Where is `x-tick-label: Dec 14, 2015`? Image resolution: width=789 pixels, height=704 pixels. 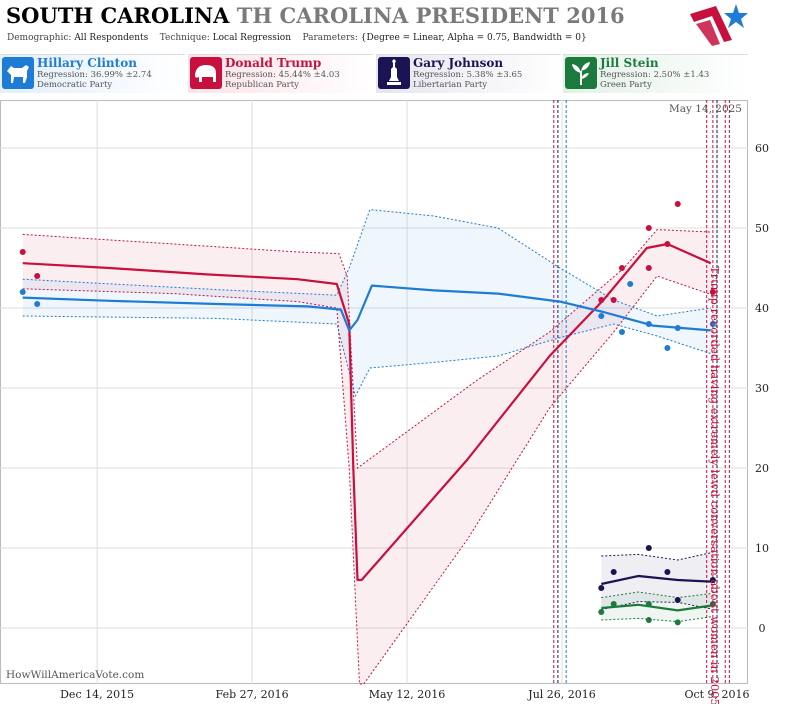 x-tick-label: Dec 14, 2015 is located at coordinates (97, 694).